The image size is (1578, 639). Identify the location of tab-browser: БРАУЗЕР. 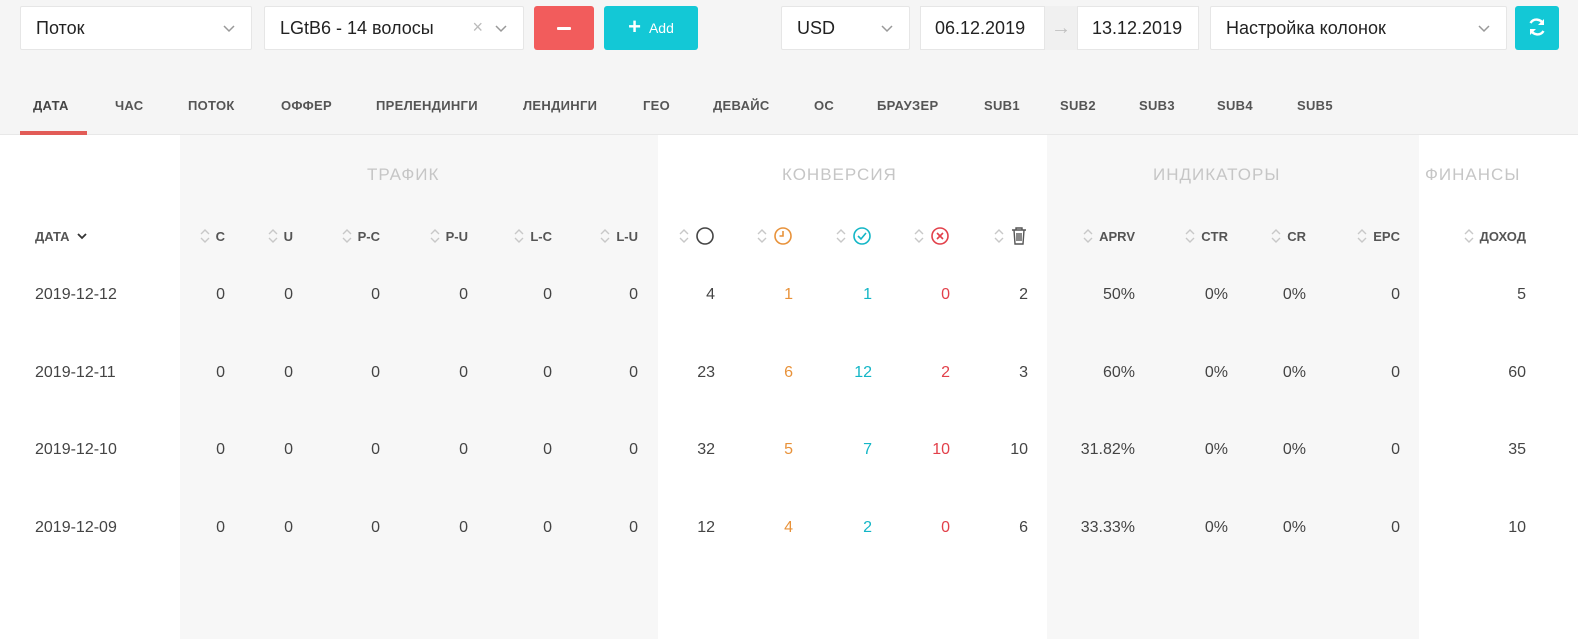
(908, 105).